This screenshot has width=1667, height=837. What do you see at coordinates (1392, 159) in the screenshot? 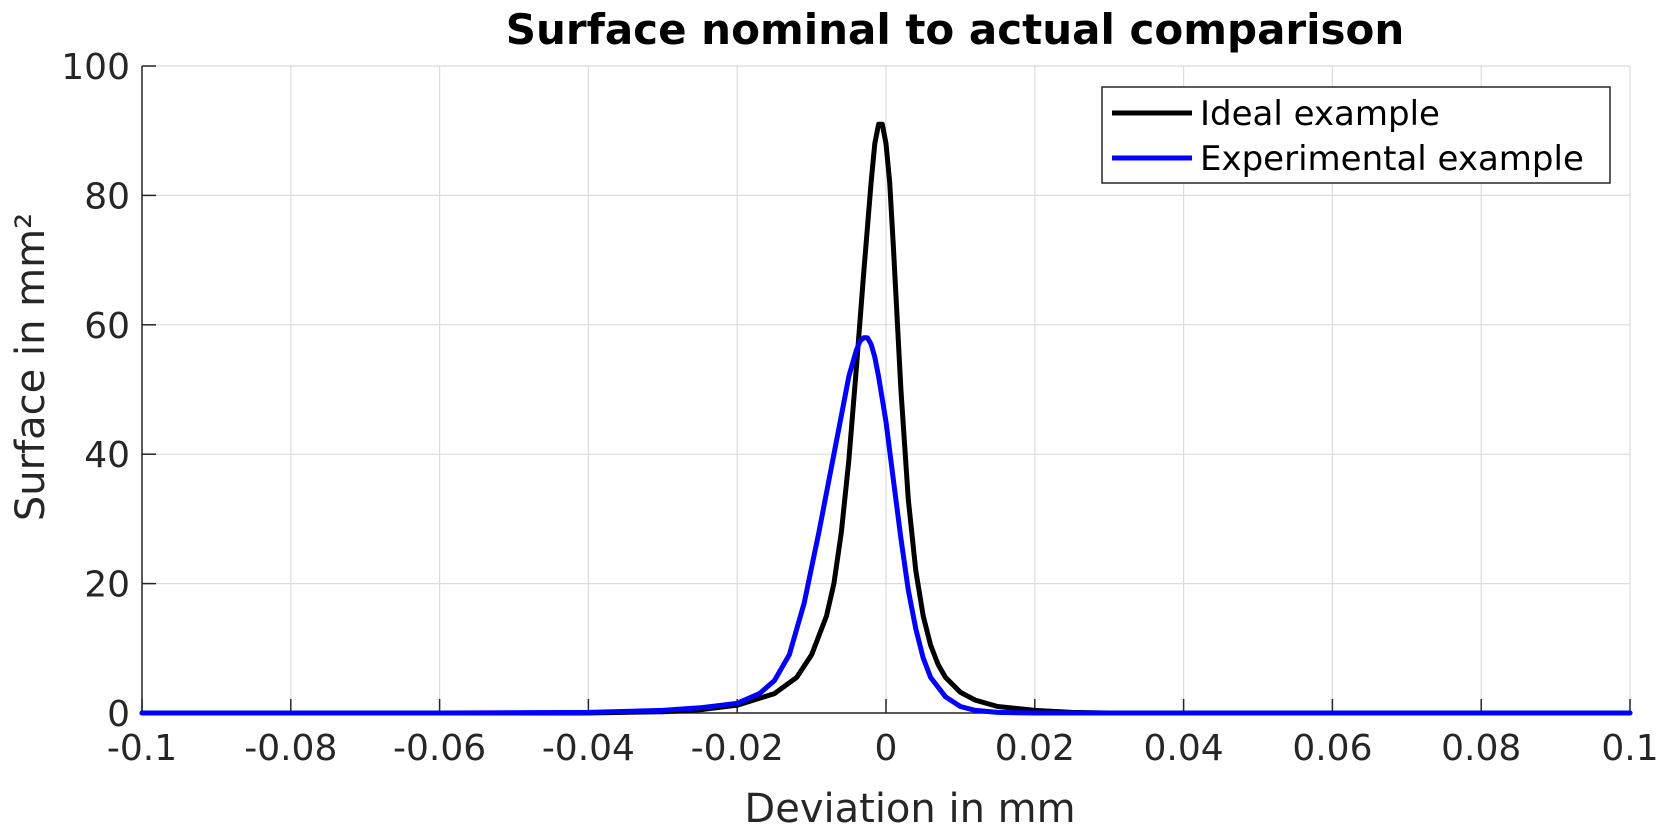
I see `legend-label: Experimental example` at bounding box center [1392, 159].